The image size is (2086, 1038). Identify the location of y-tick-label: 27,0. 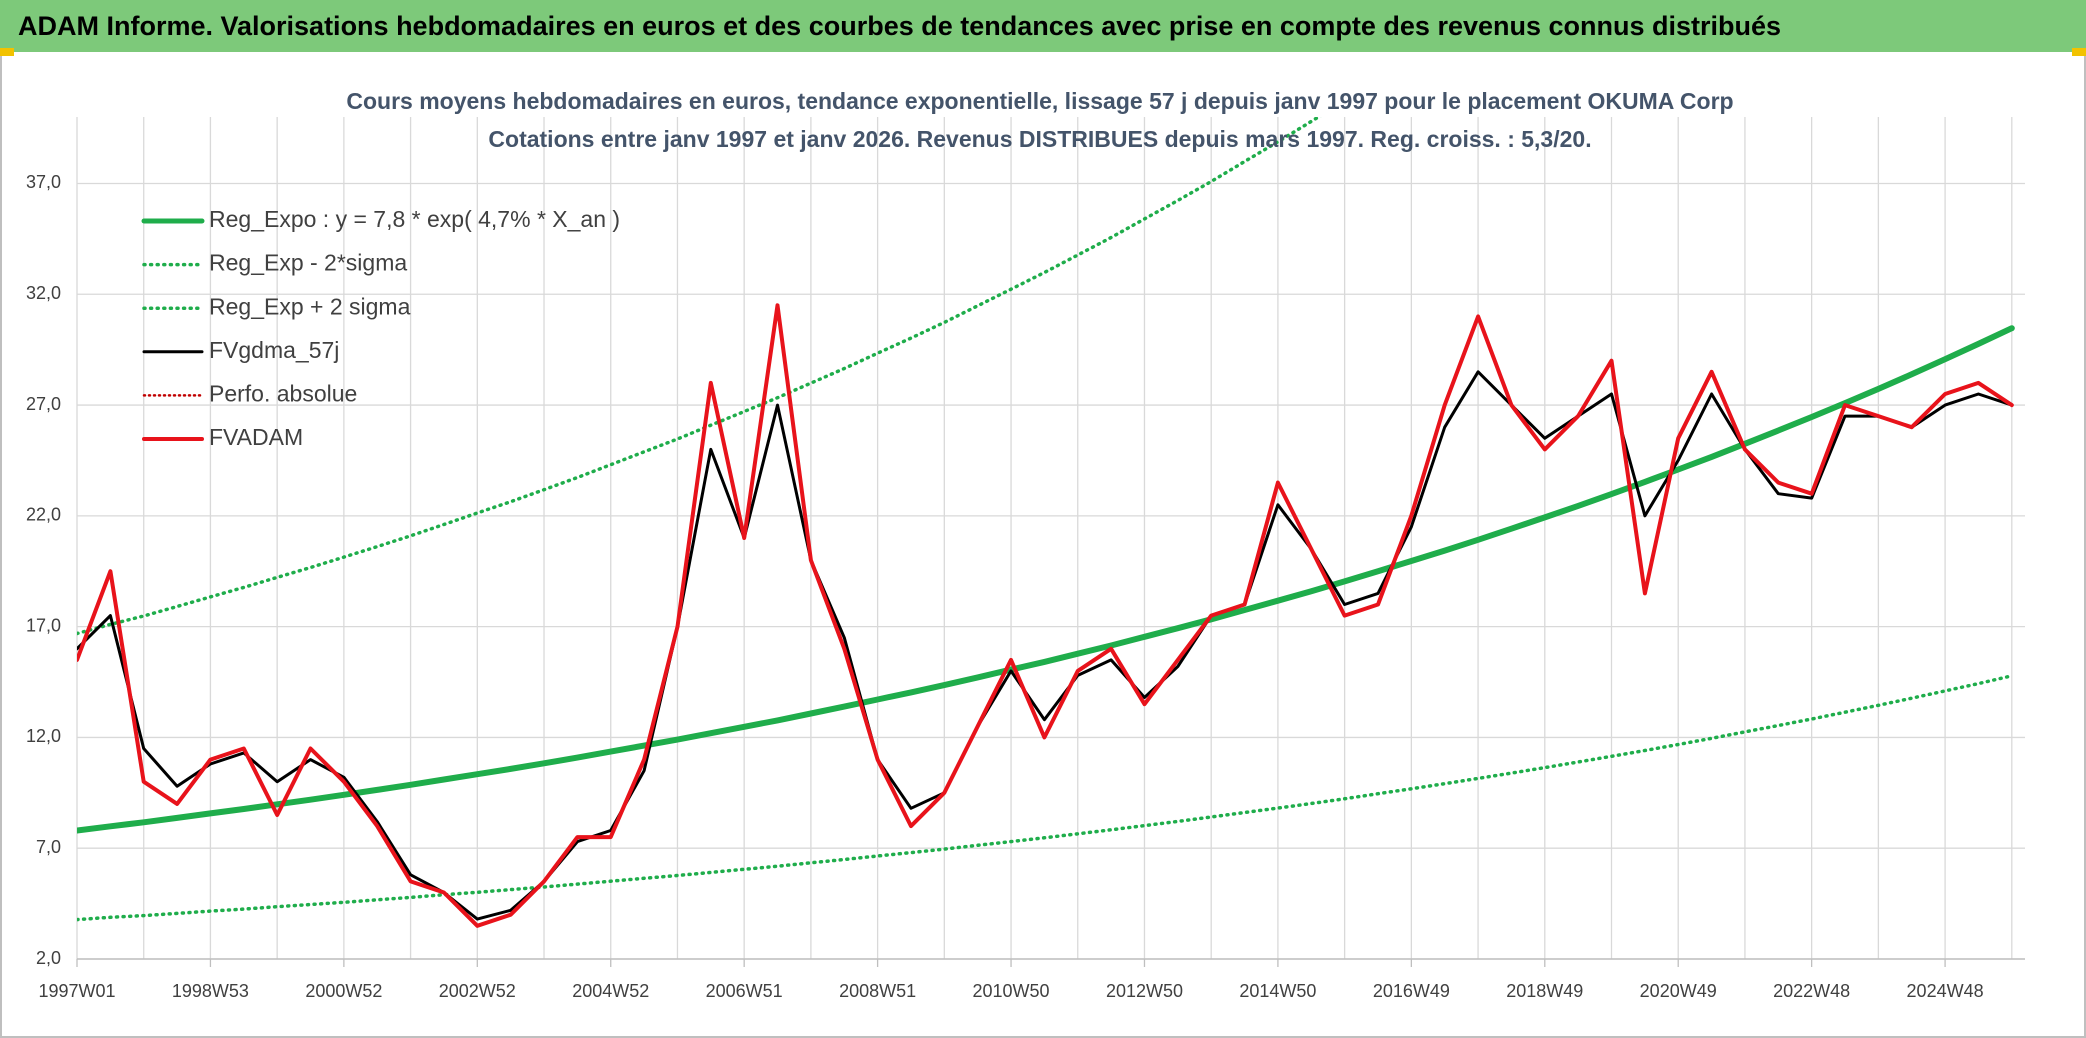
(43, 404).